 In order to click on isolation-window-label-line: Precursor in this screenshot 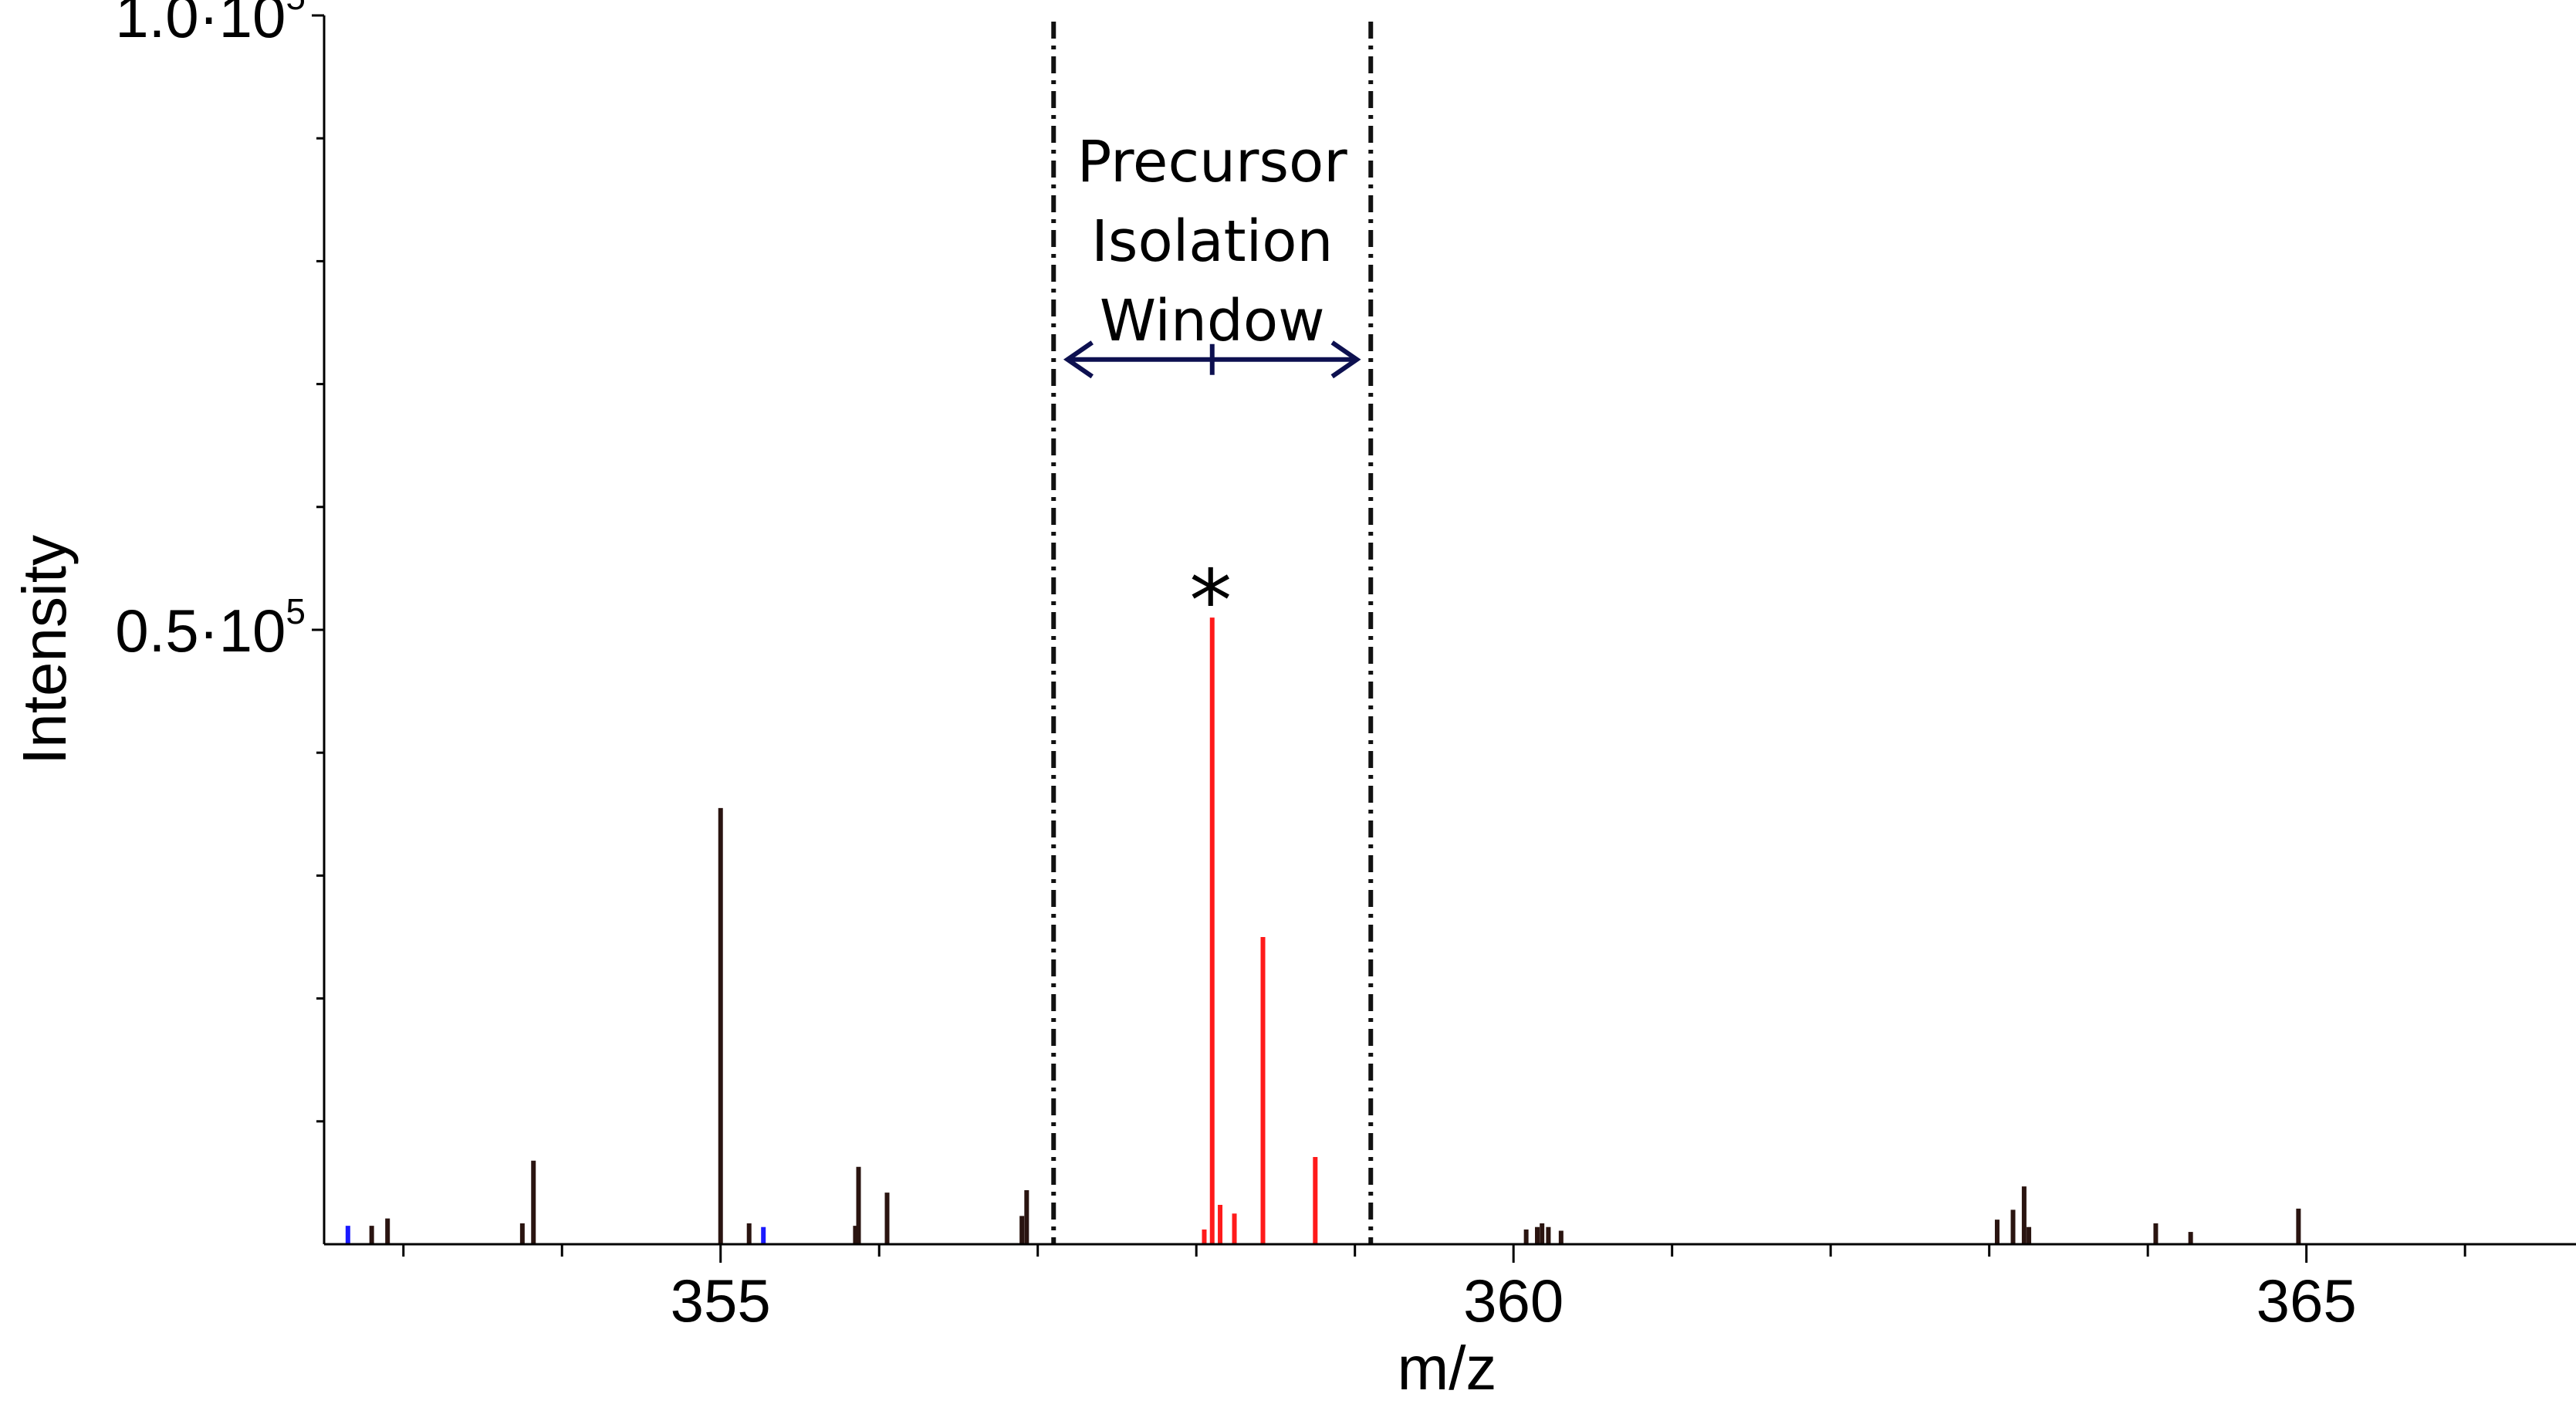, I will do `click(1212, 162)`.